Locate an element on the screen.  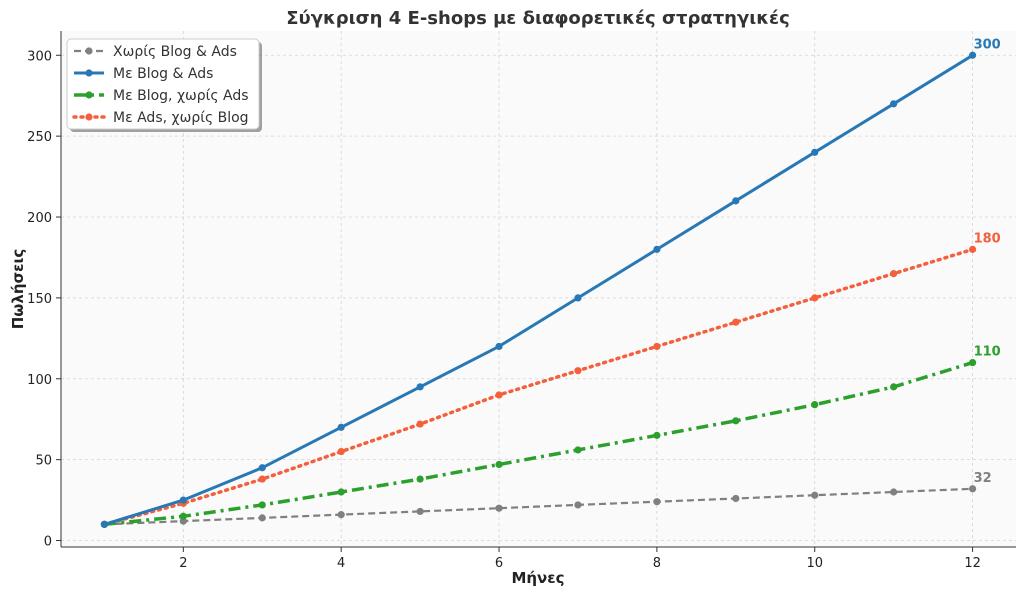
y-tick-label: 100 is located at coordinates (39, 380).